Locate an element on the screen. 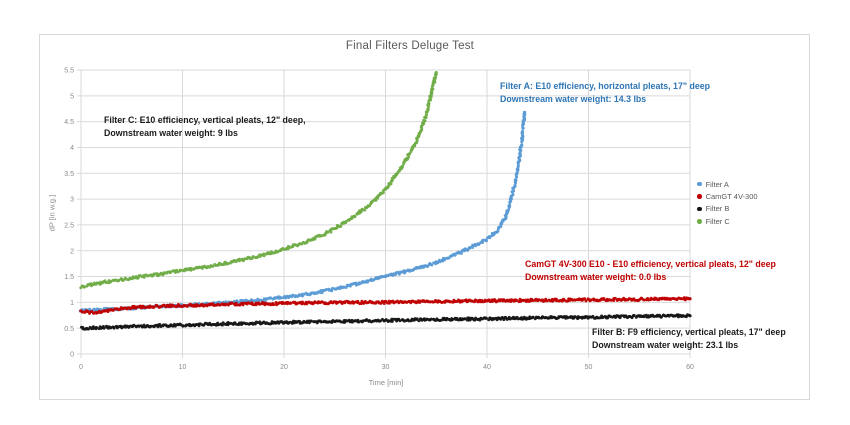 This screenshot has width=850, height=425. svg-text: 3 is located at coordinates (72, 200).